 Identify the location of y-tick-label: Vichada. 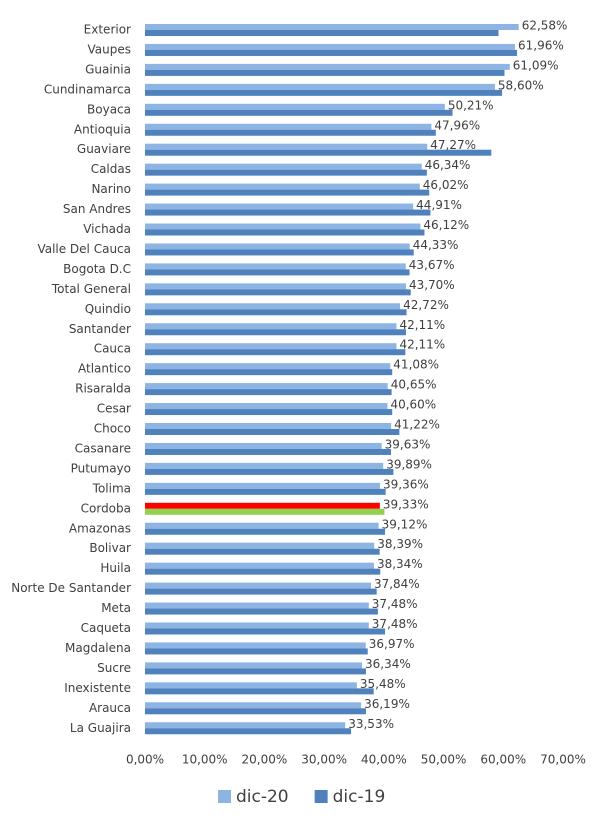
(107, 229).